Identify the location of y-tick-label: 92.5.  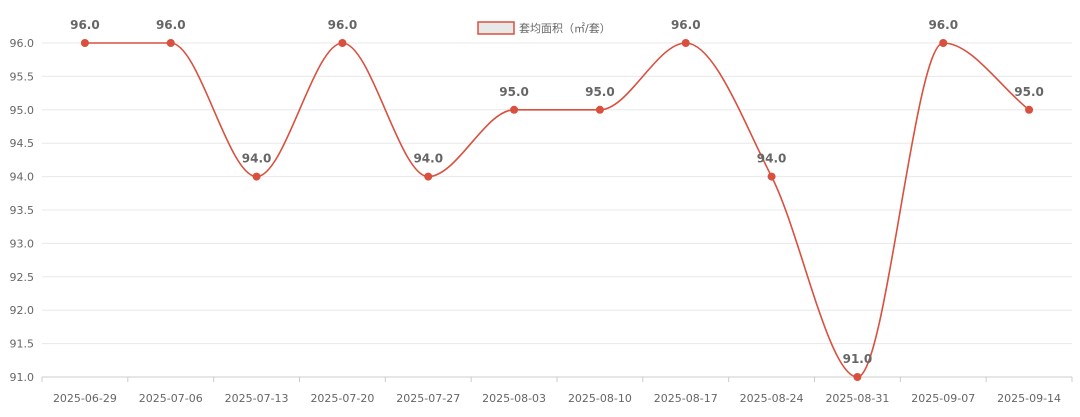
(22, 277).